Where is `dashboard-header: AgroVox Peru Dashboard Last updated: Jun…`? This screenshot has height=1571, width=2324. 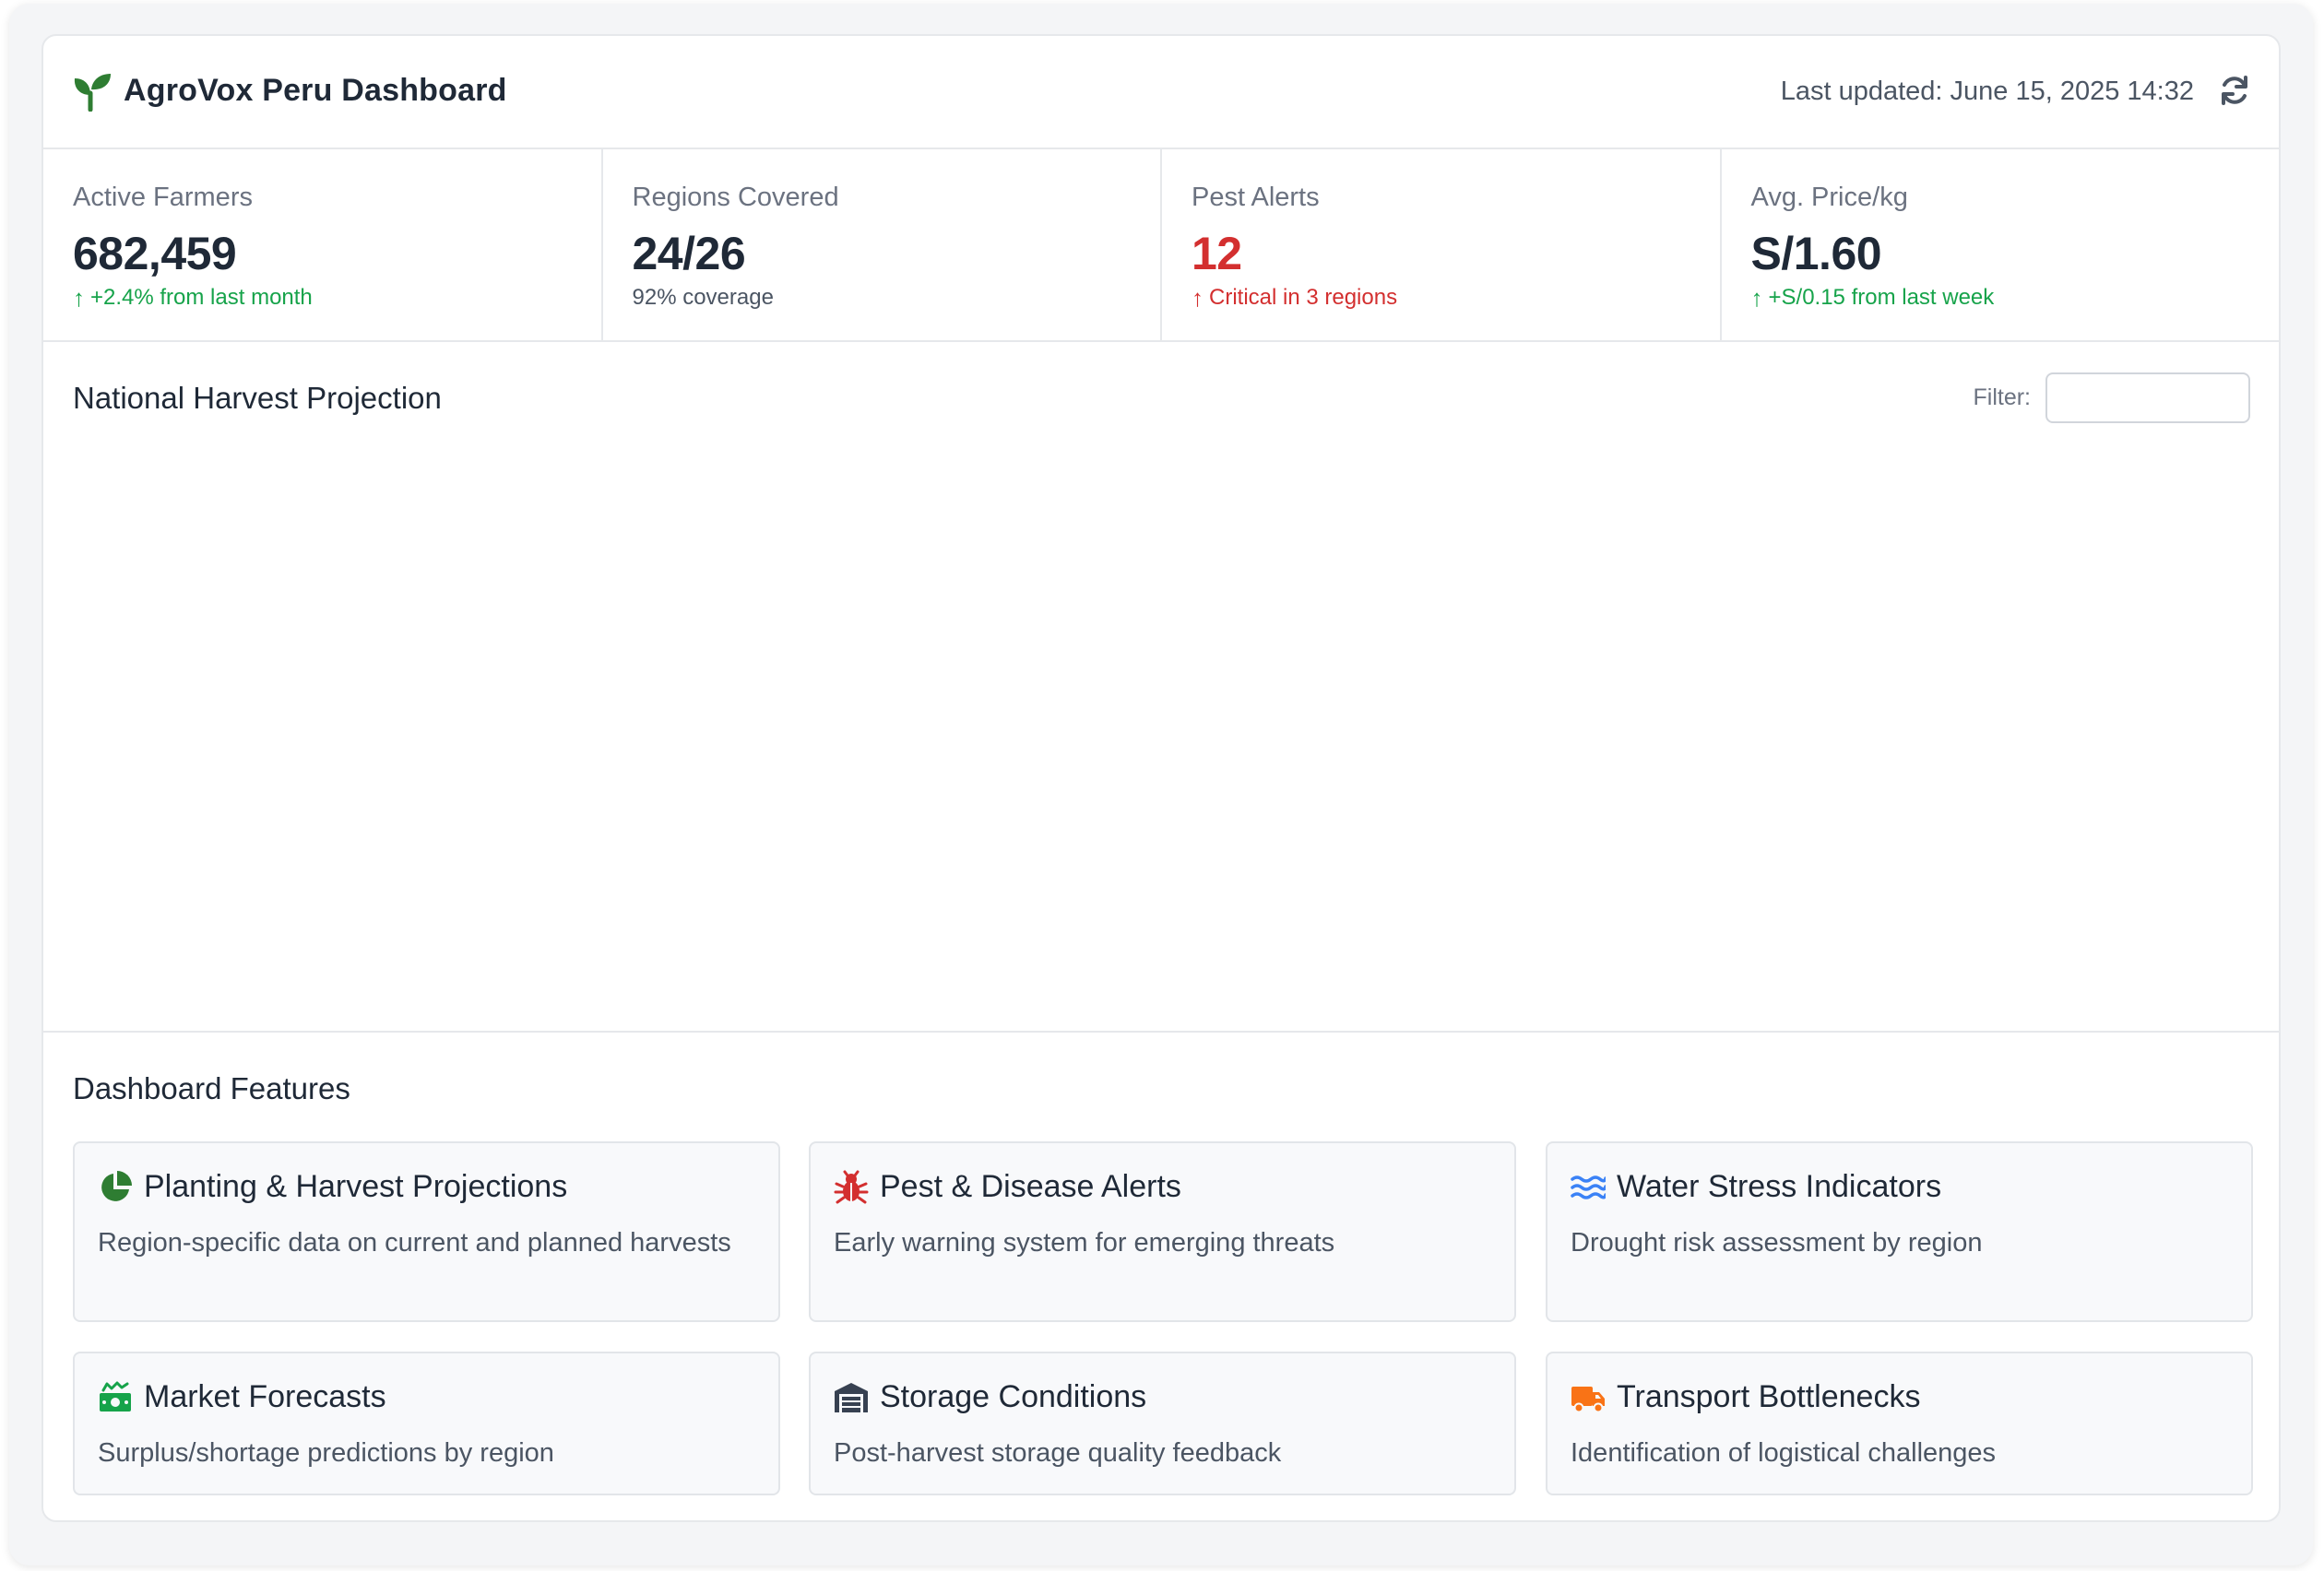 dashboard-header: AgroVox Peru Dashboard Last updated: Jun… is located at coordinates (1161, 92).